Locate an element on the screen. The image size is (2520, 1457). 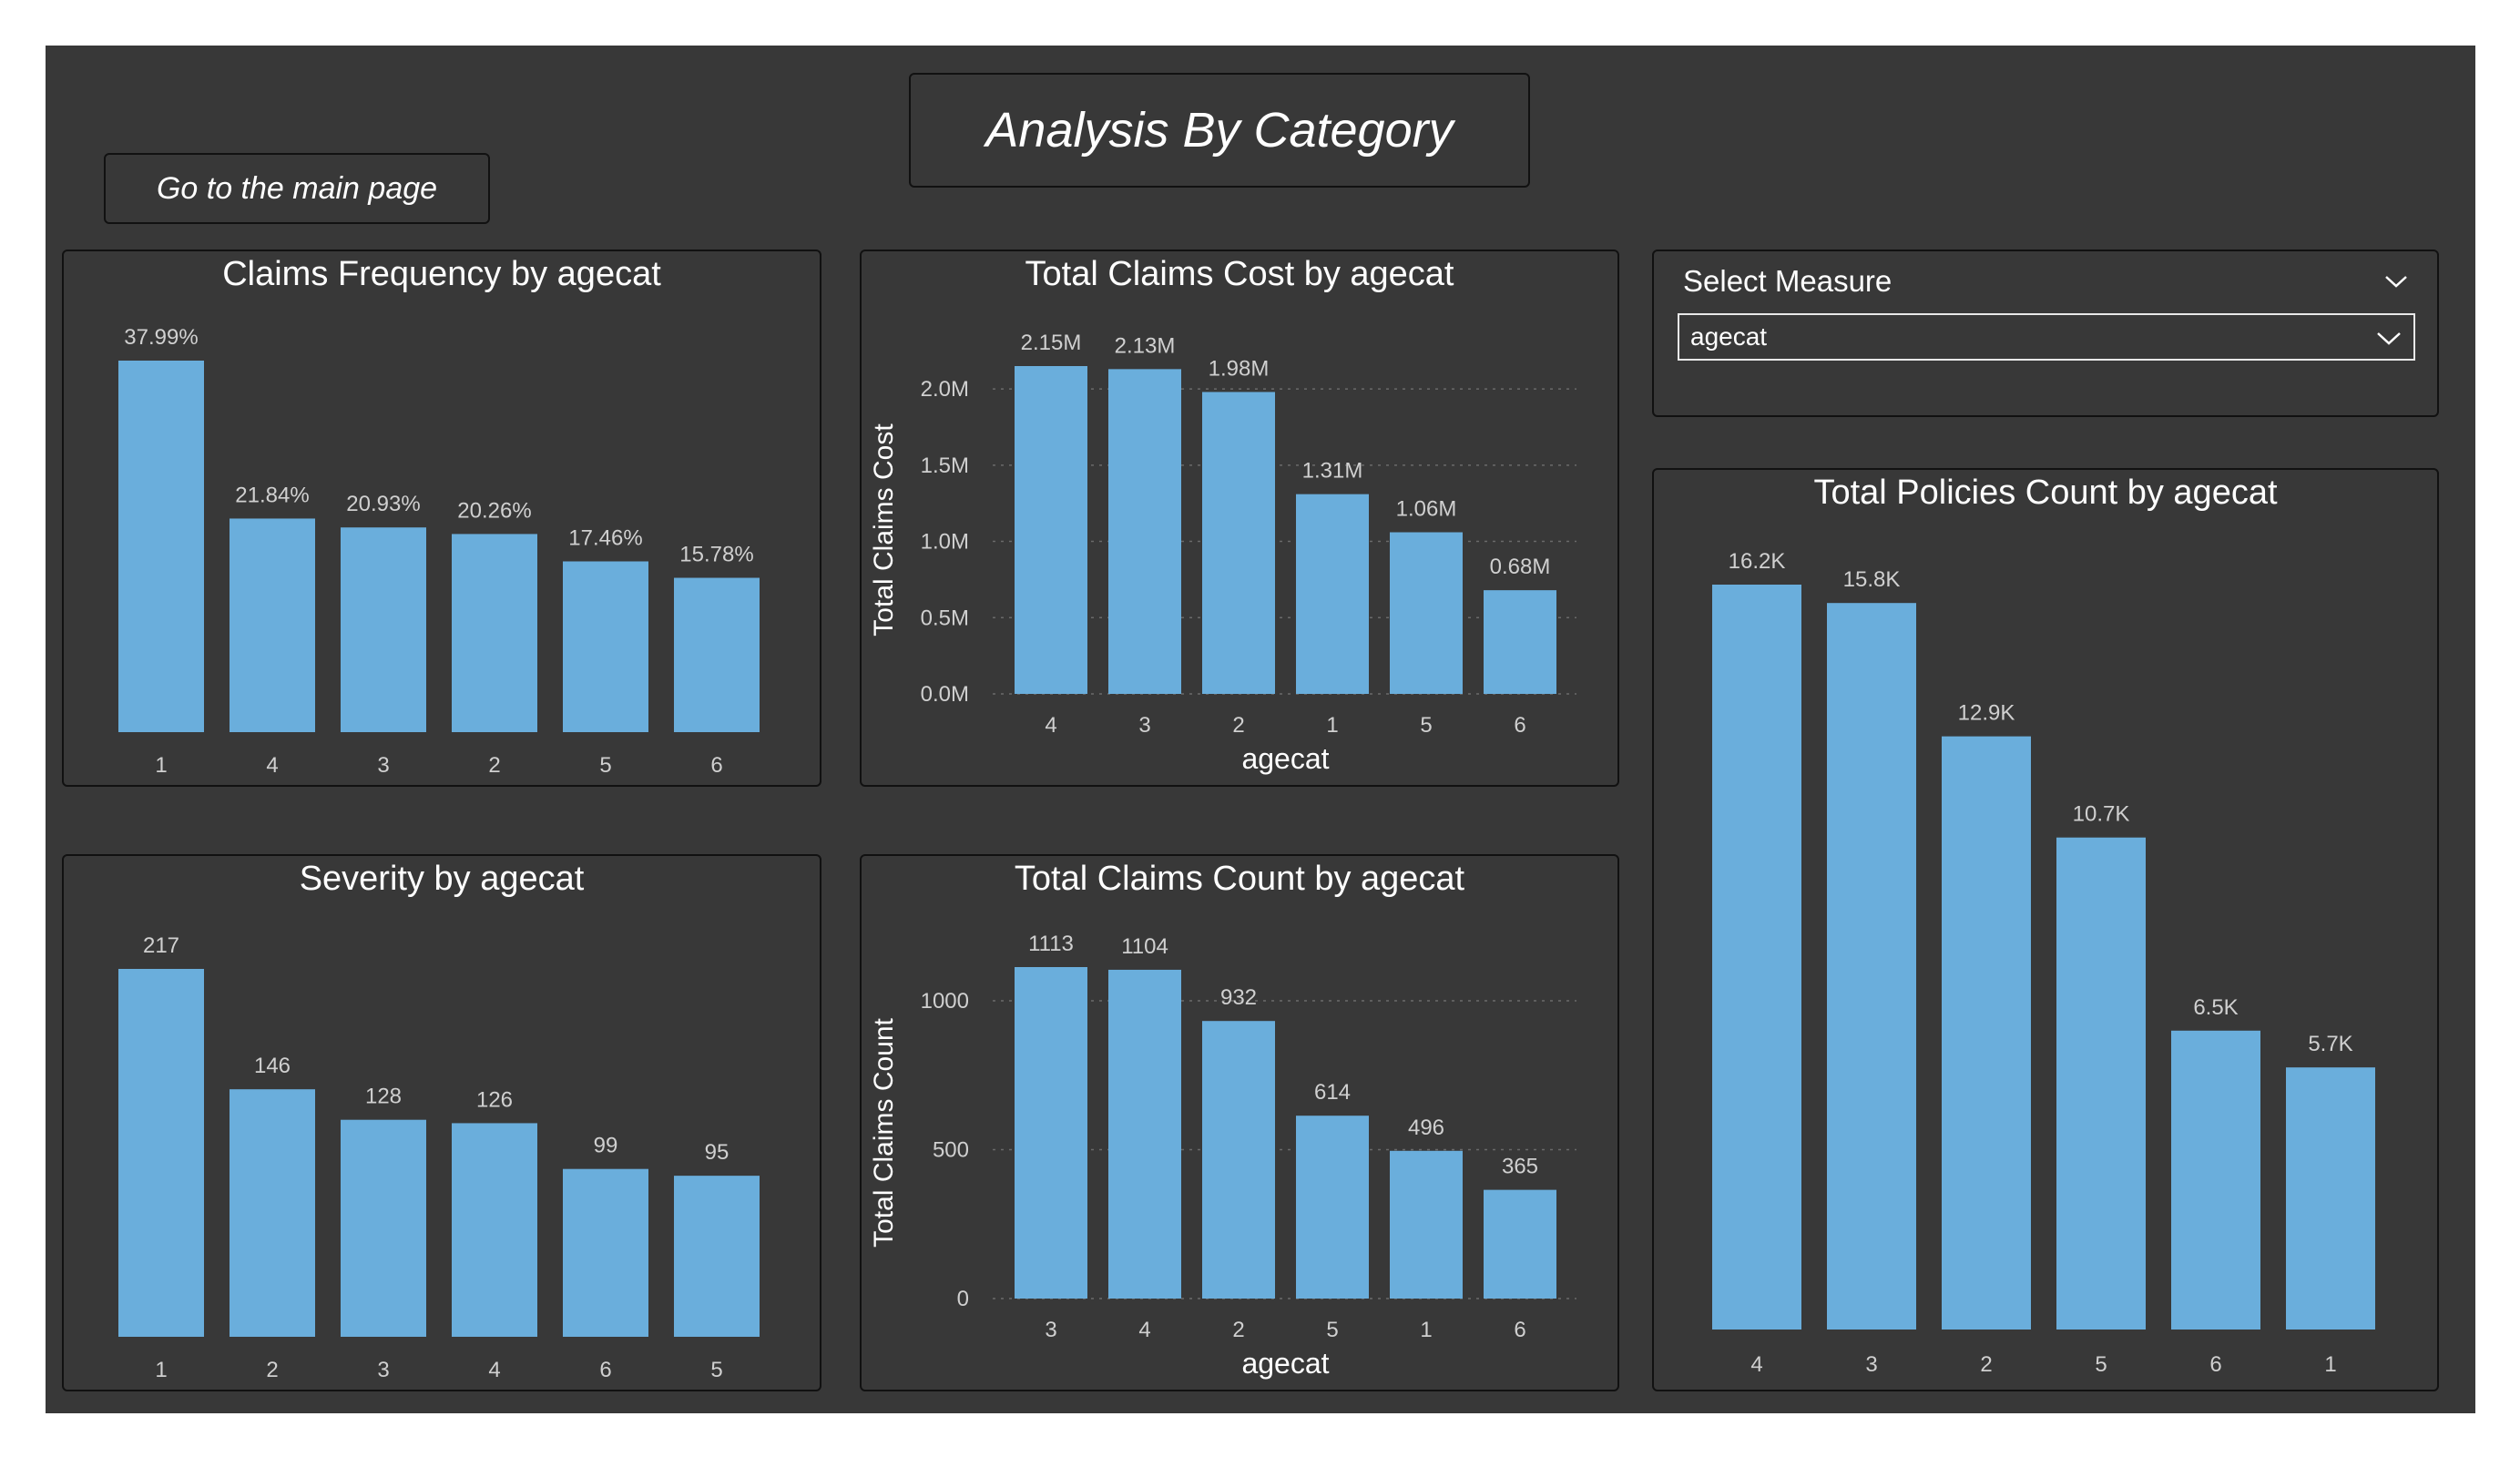
data-label: 1.06M is located at coordinates (1426, 509).